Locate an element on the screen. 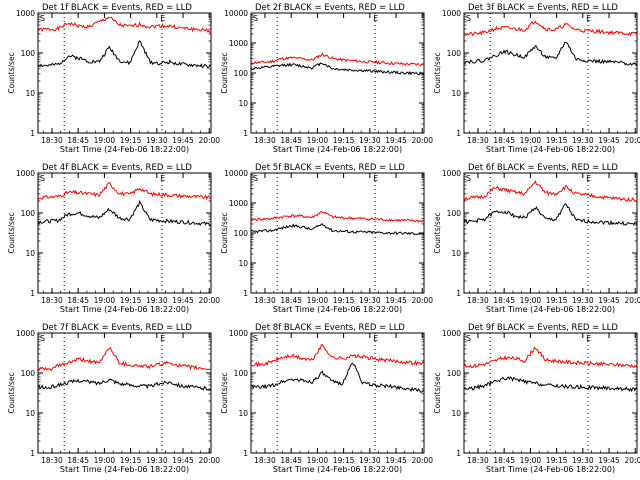 The width and height of the screenshot is (640, 480). panel-title: Det 8f BLACK = Events, RED = LLD is located at coordinates (330, 328).